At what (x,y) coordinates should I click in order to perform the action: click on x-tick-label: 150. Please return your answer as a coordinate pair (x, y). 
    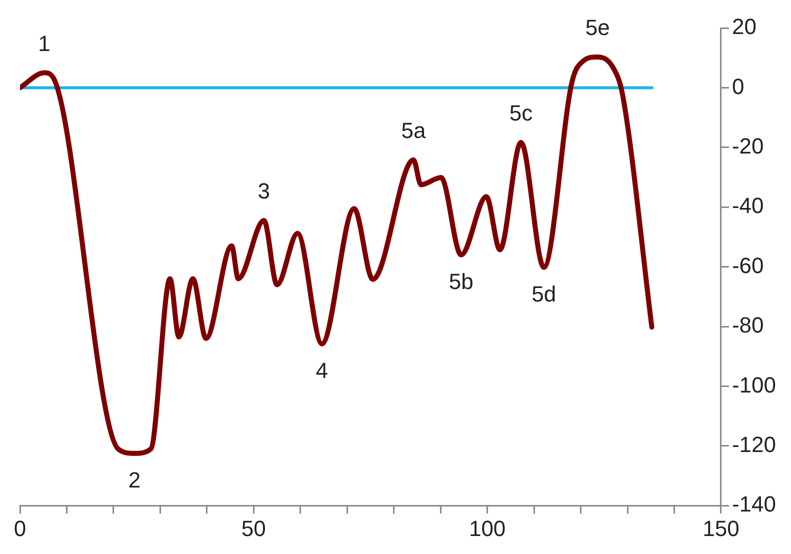
    Looking at the image, I should click on (721, 528).